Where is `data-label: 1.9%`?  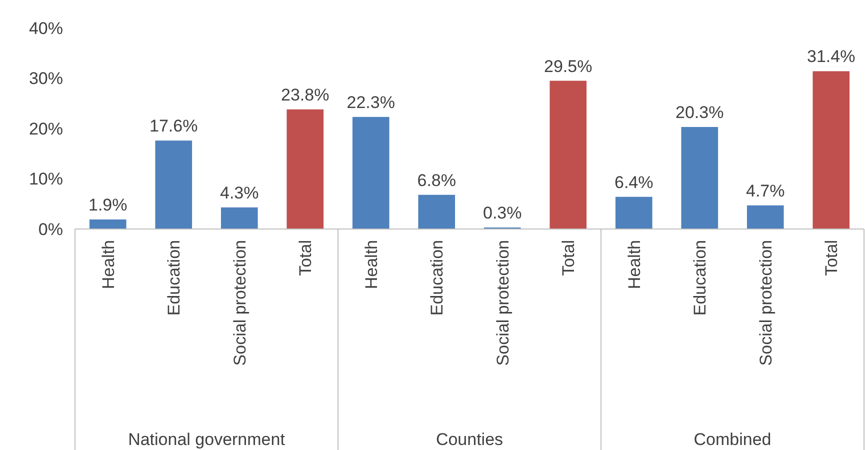 data-label: 1.9% is located at coordinates (108, 204).